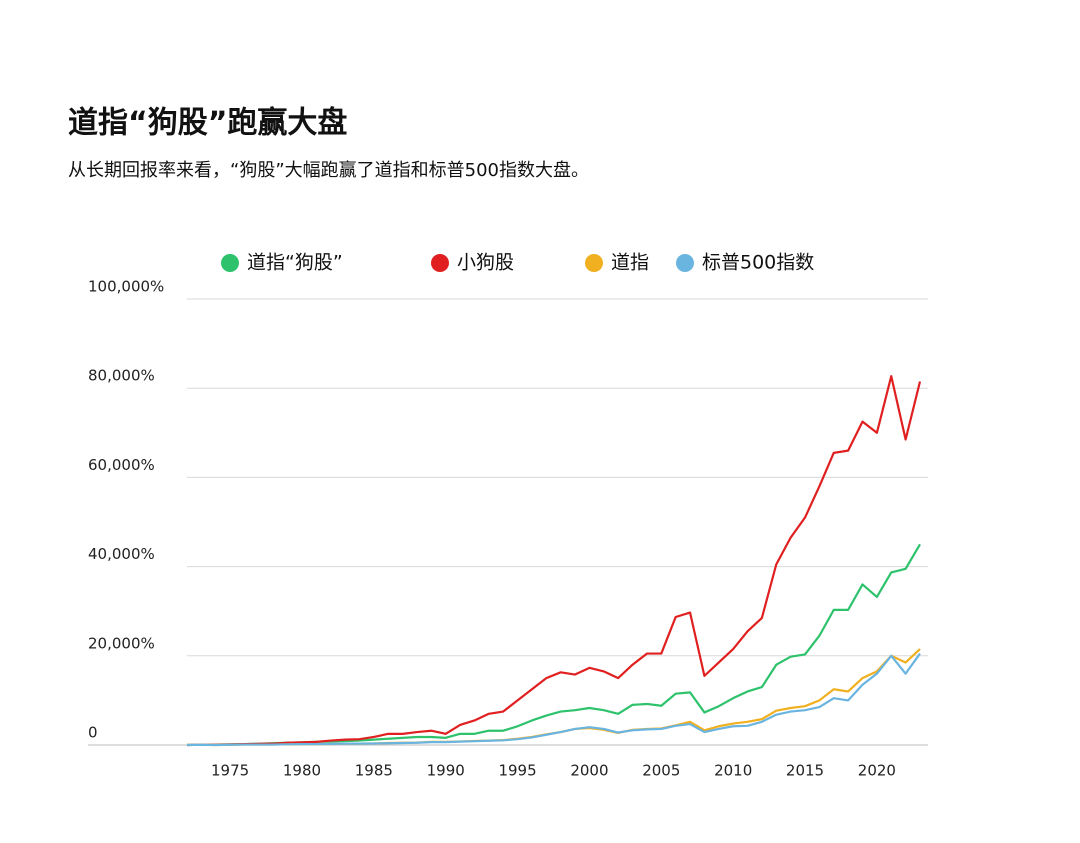 The height and width of the screenshot is (843, 1080). Describe the element at coordinates (374, 771) in the screenshot. I see `x-tick-label: 1985` at that location.